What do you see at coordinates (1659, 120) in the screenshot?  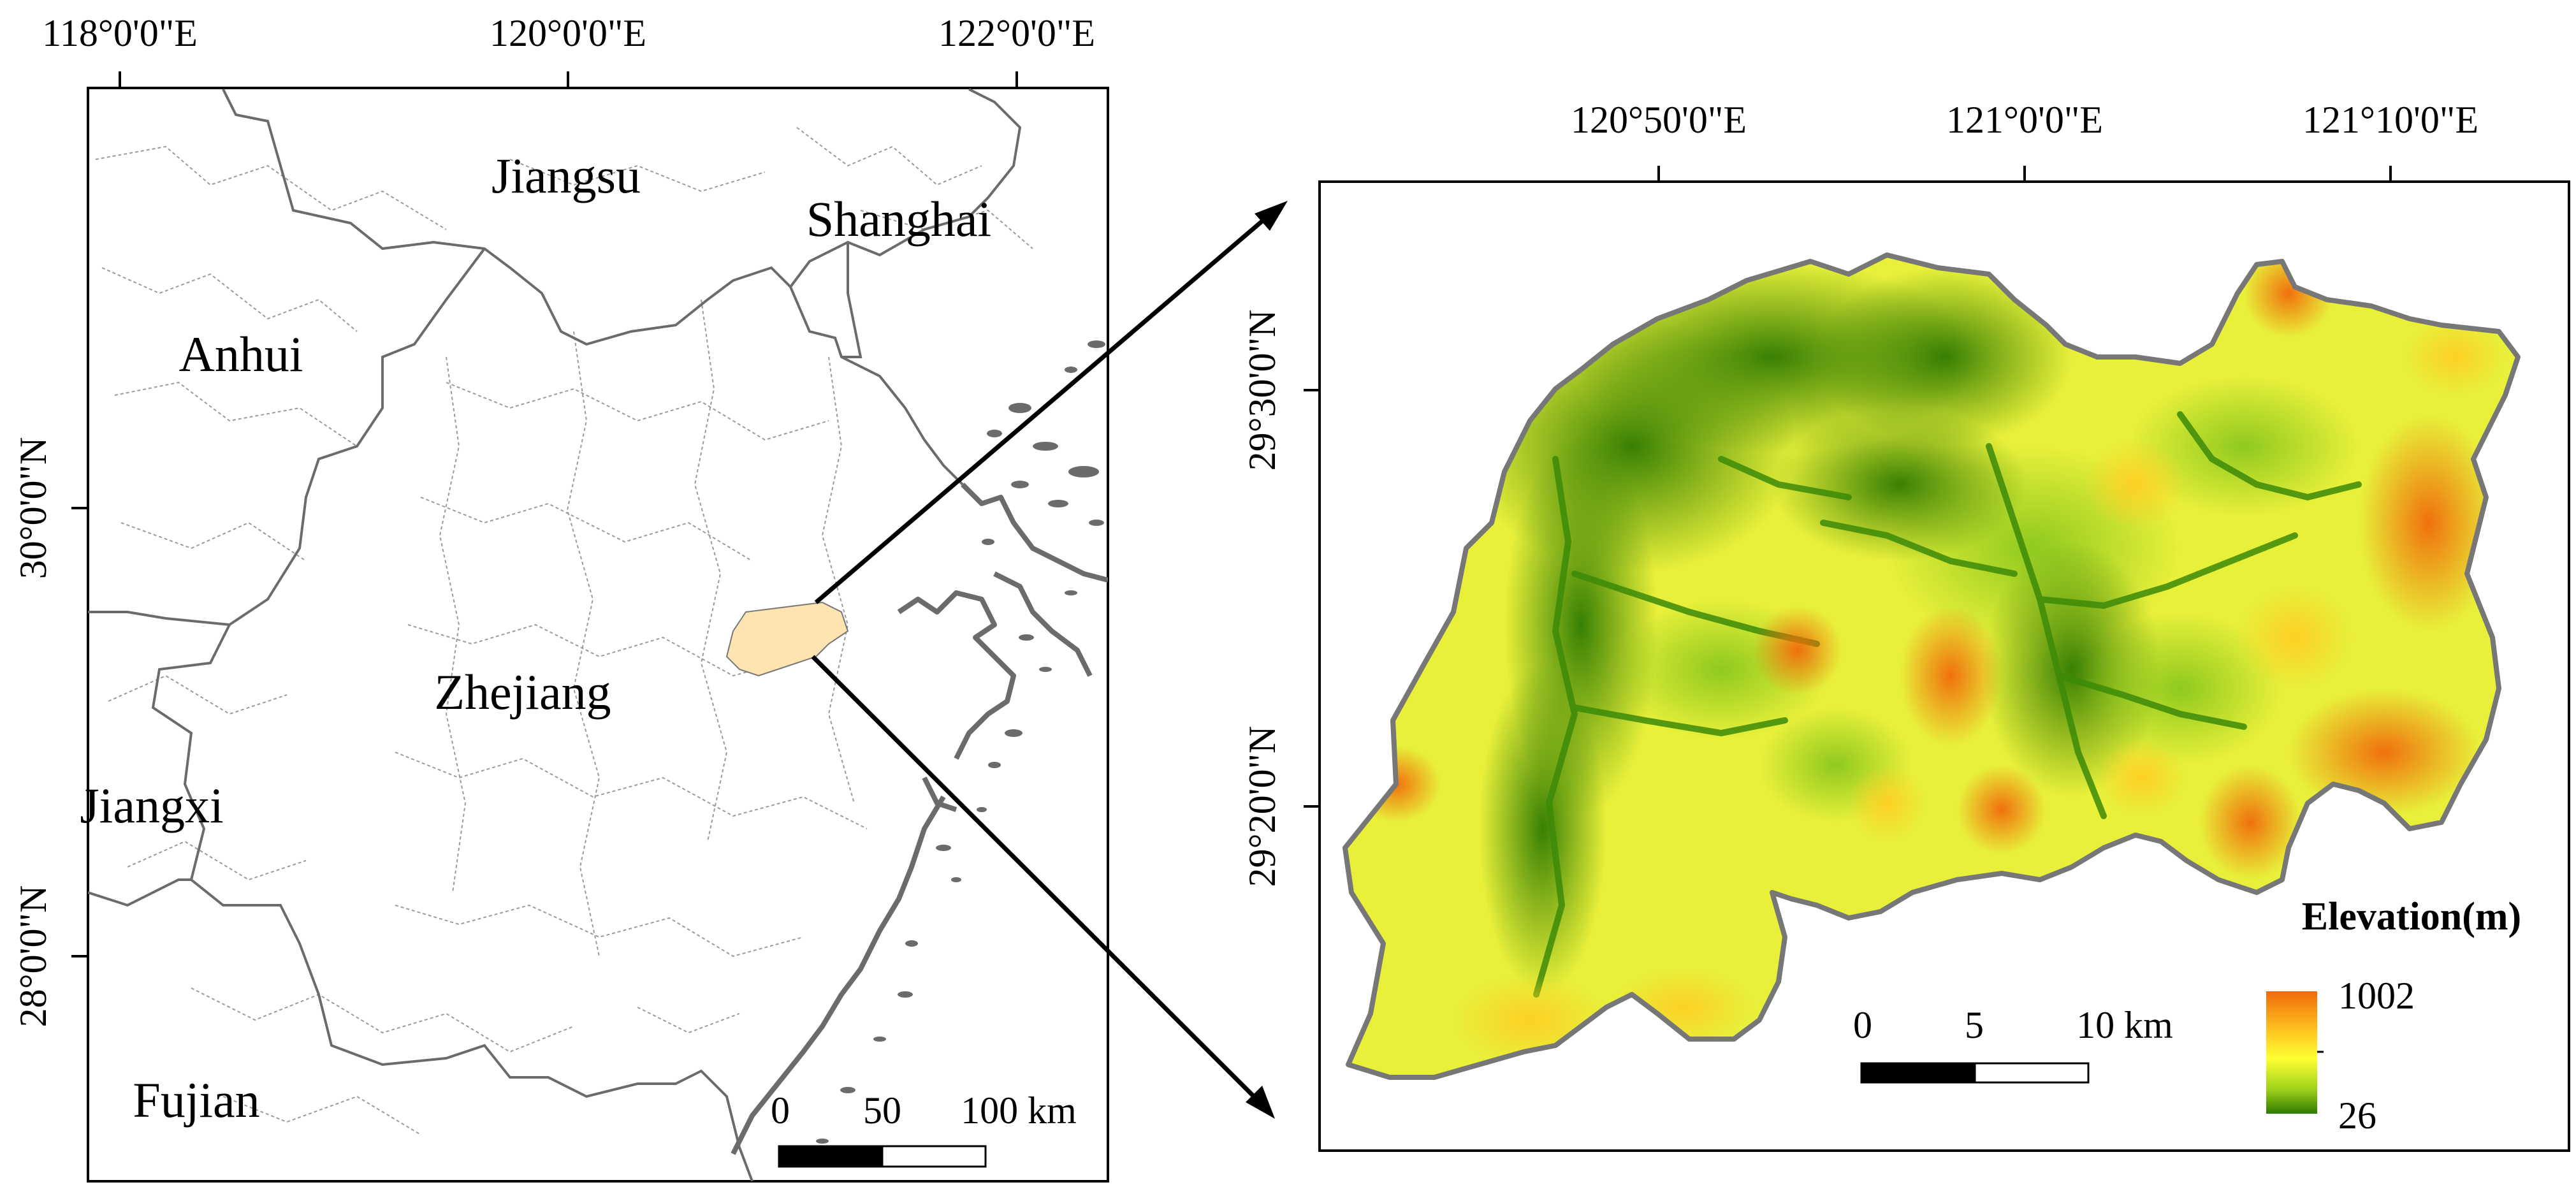 I see `lon-tick-120-50: 120°50'0"E` at bounding box center [1659, 120].